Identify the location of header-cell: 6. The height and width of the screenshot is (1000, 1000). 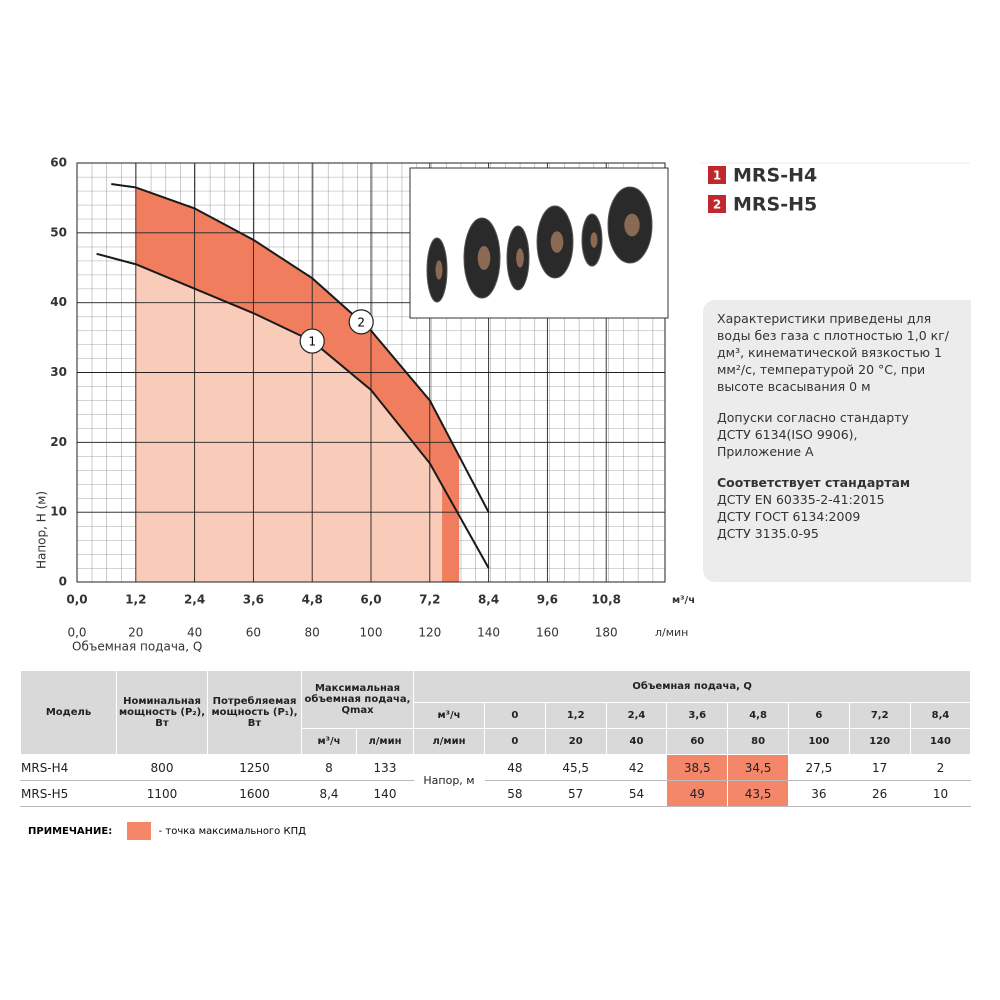
(818, 715).